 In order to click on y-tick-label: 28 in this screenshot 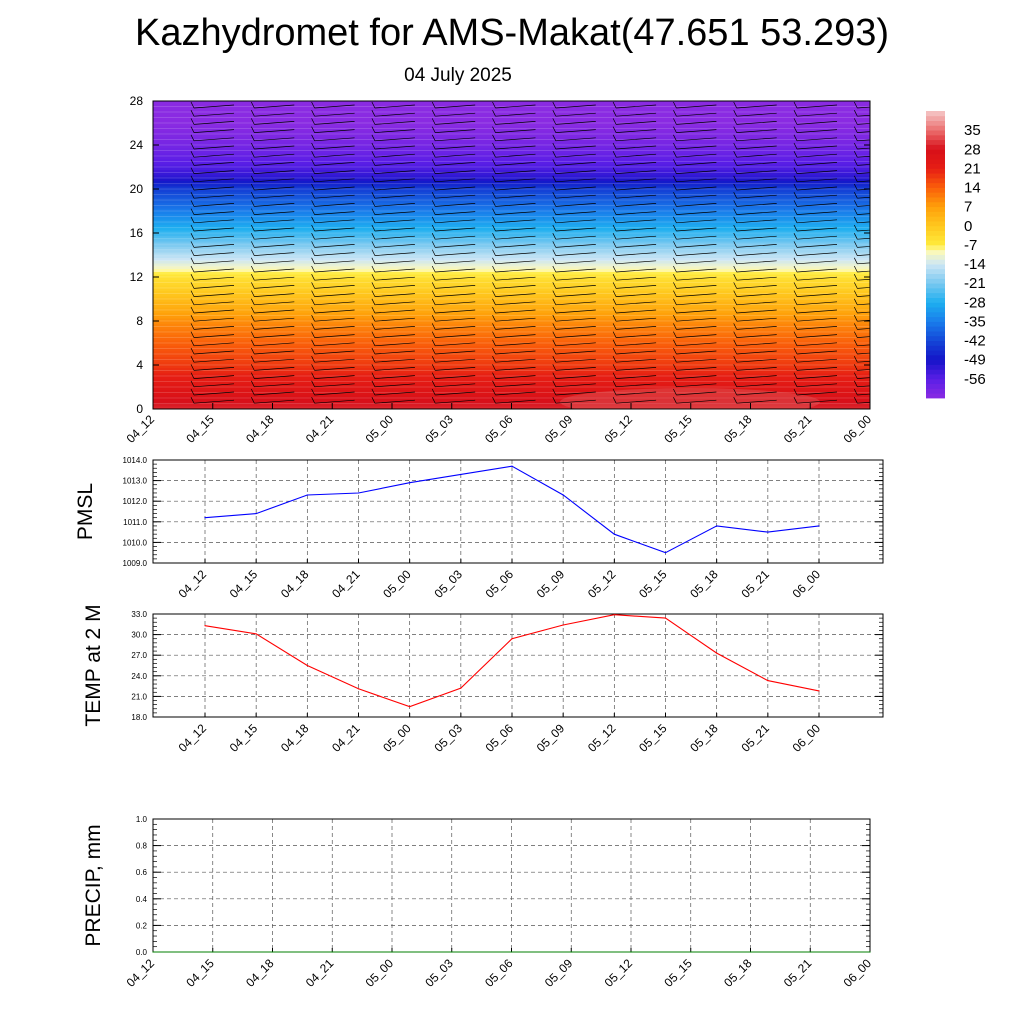, I will do `click(137, 101)`.